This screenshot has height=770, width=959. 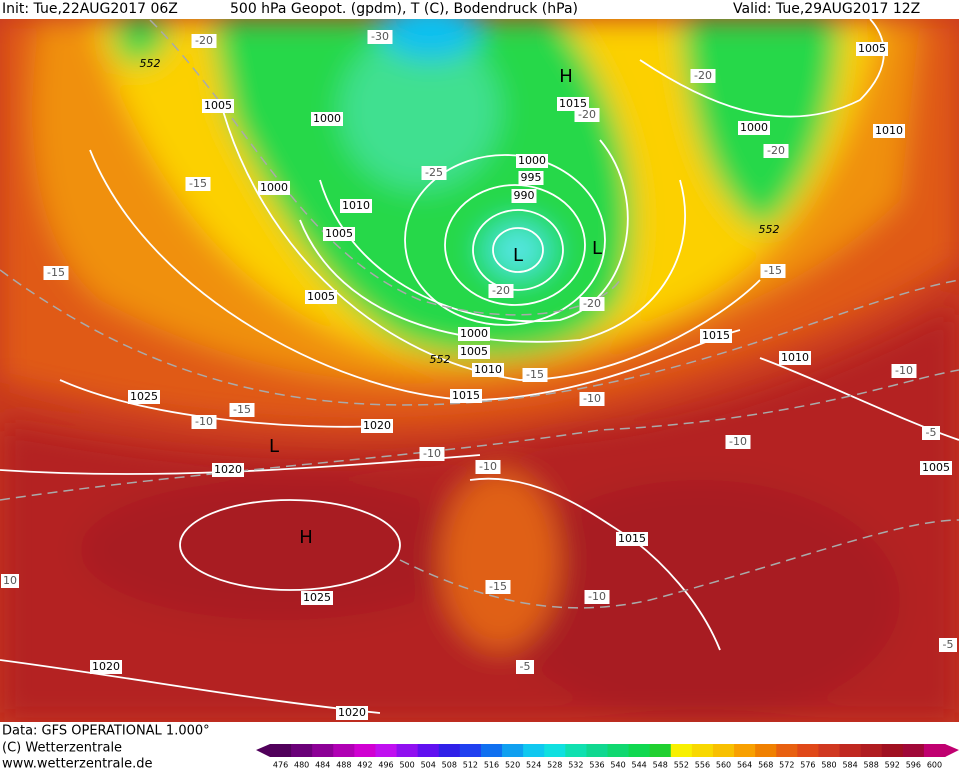 I want to click on colorbar-label: 540, so click(x=617, y=765).